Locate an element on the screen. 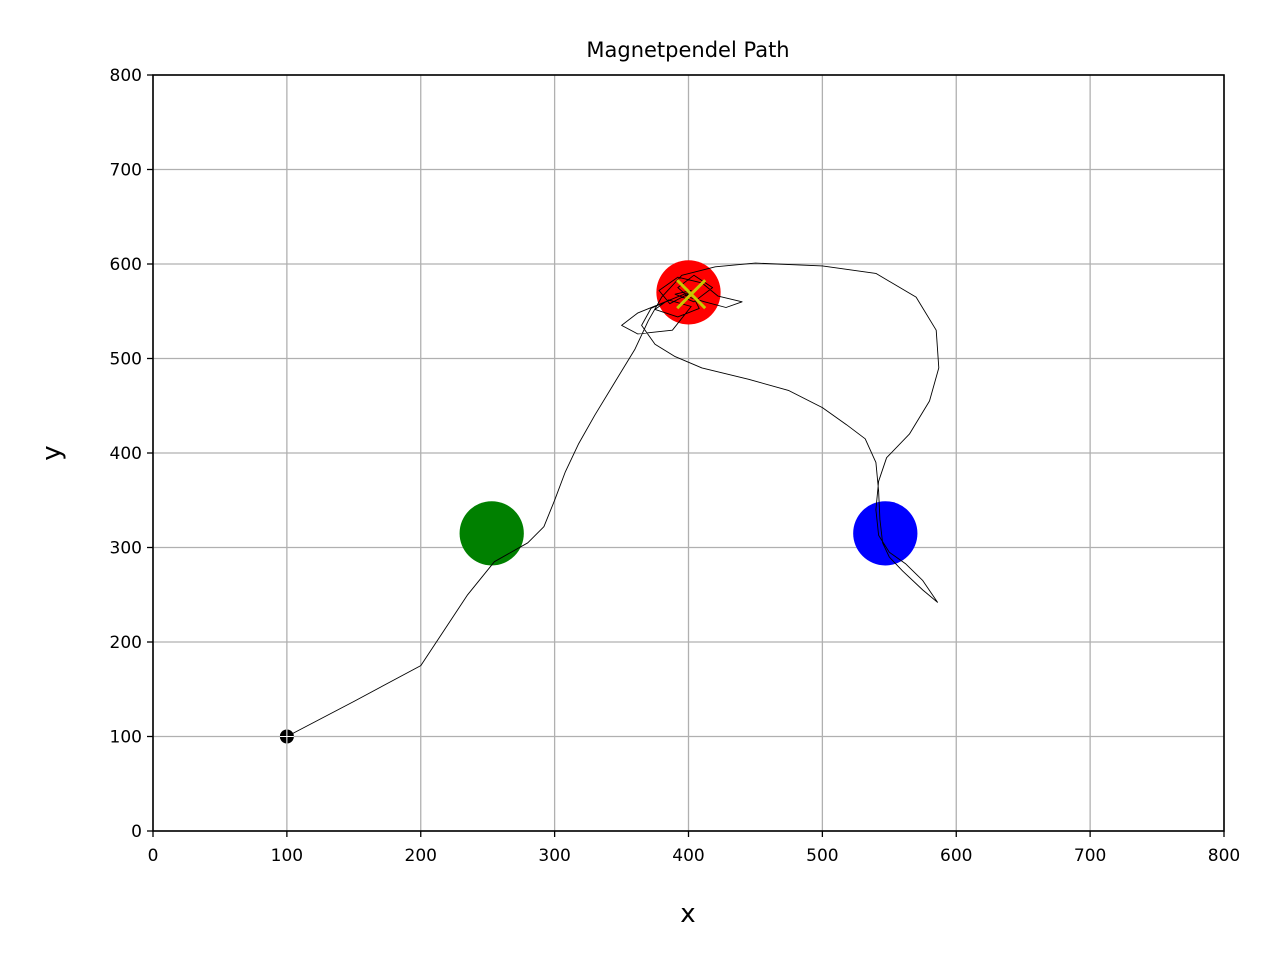 Image resolution: width=1280 pixels, height=964 pixels. y-tick-label: 400 is located at coordinates (126, 454).